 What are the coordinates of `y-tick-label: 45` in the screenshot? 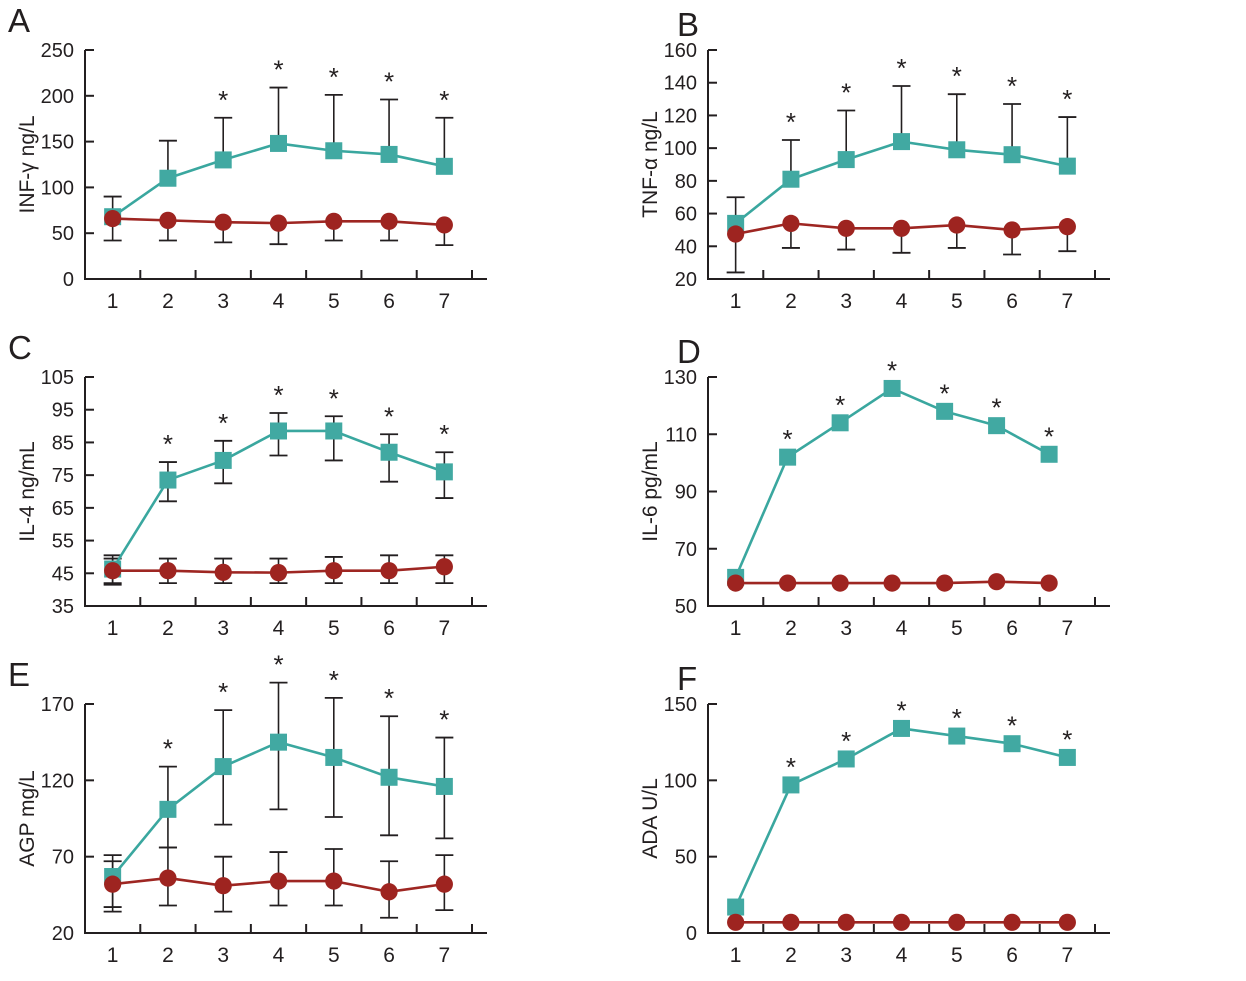 It's located at (63, 574).